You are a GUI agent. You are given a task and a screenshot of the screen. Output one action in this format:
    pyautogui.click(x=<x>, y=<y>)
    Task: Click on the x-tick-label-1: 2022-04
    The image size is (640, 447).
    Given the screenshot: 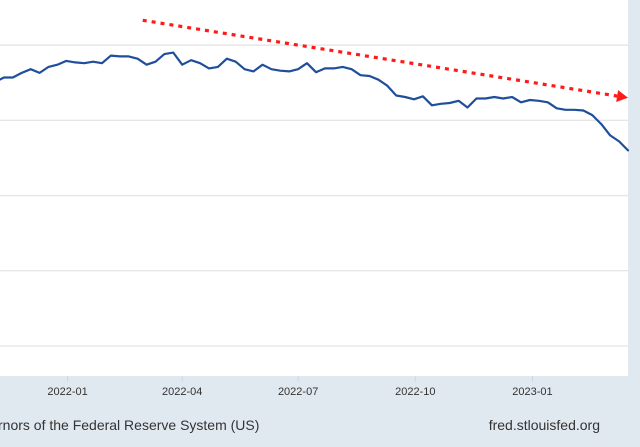 What is the action you would take?
    pyautogui.click(x=182, y=392)
    